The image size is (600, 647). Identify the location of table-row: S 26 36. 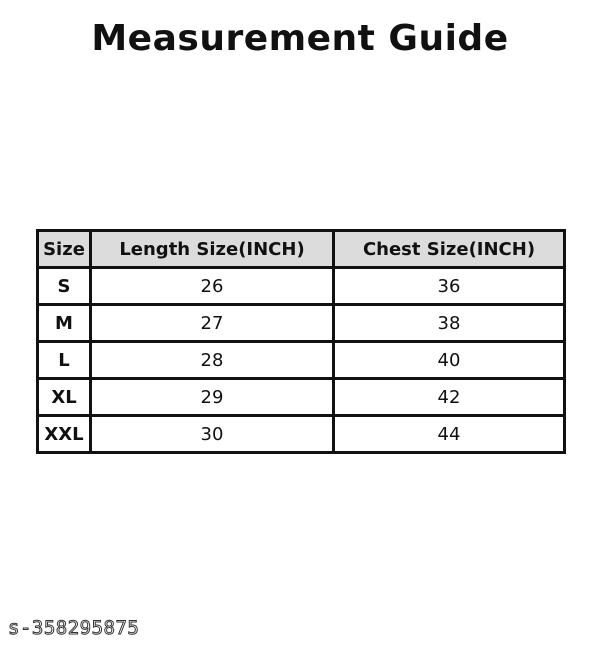
(301, 286).